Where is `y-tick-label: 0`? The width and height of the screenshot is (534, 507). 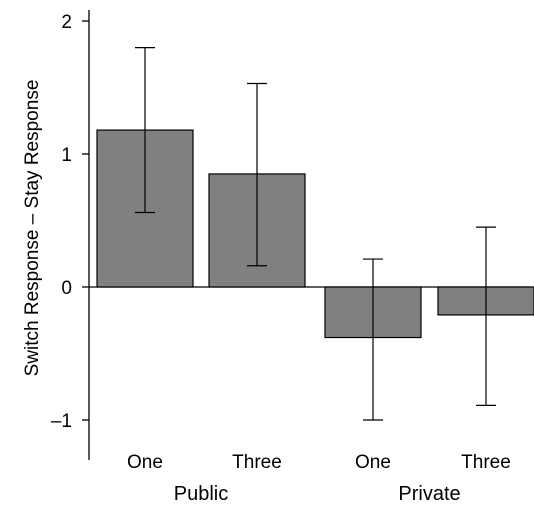 y-tick-label: 0 is located at coordinates (66, 288).